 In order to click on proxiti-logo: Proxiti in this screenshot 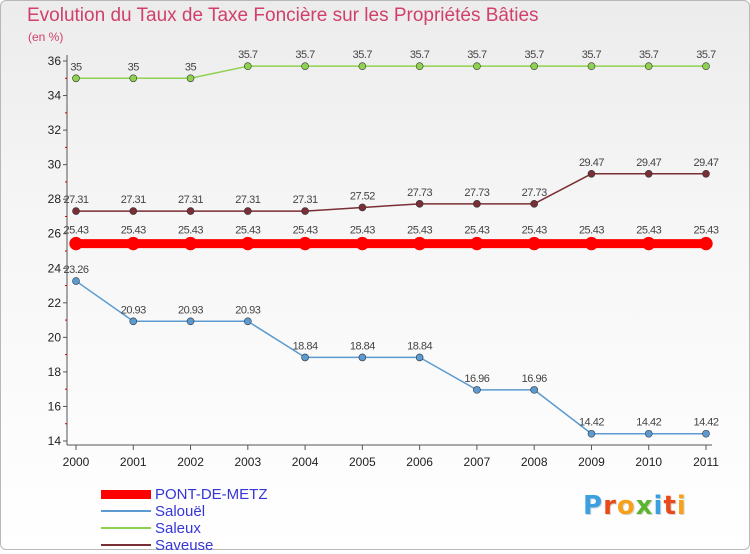, I will do `click(635, 506)`.